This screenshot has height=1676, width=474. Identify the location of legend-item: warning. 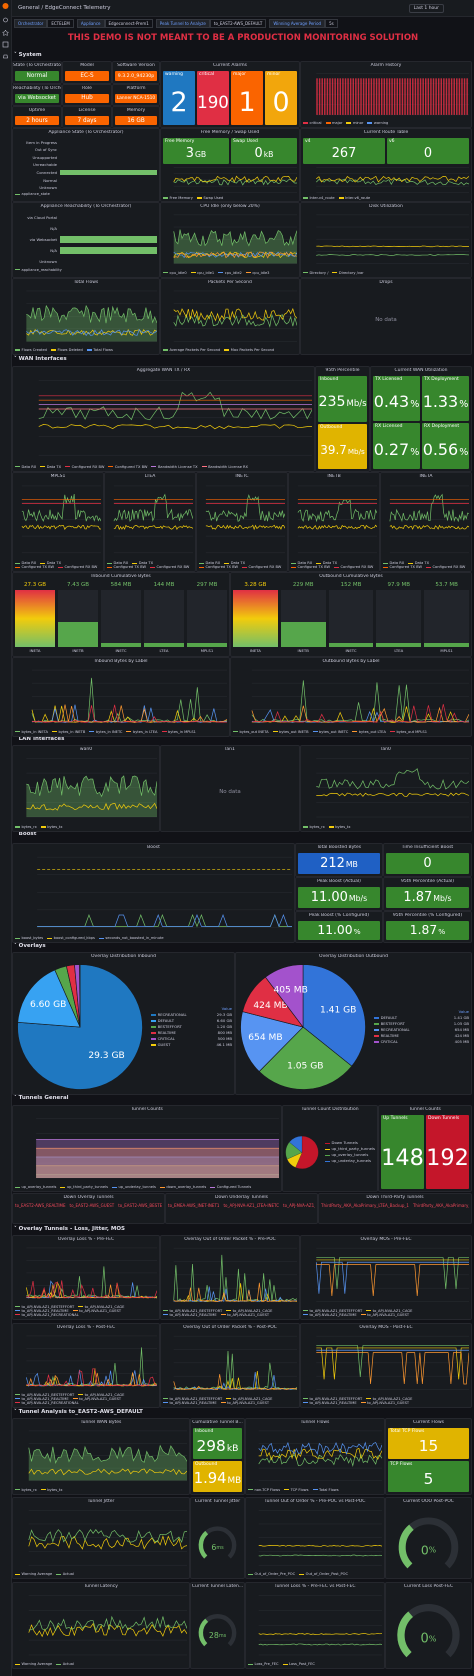
(377, 123).